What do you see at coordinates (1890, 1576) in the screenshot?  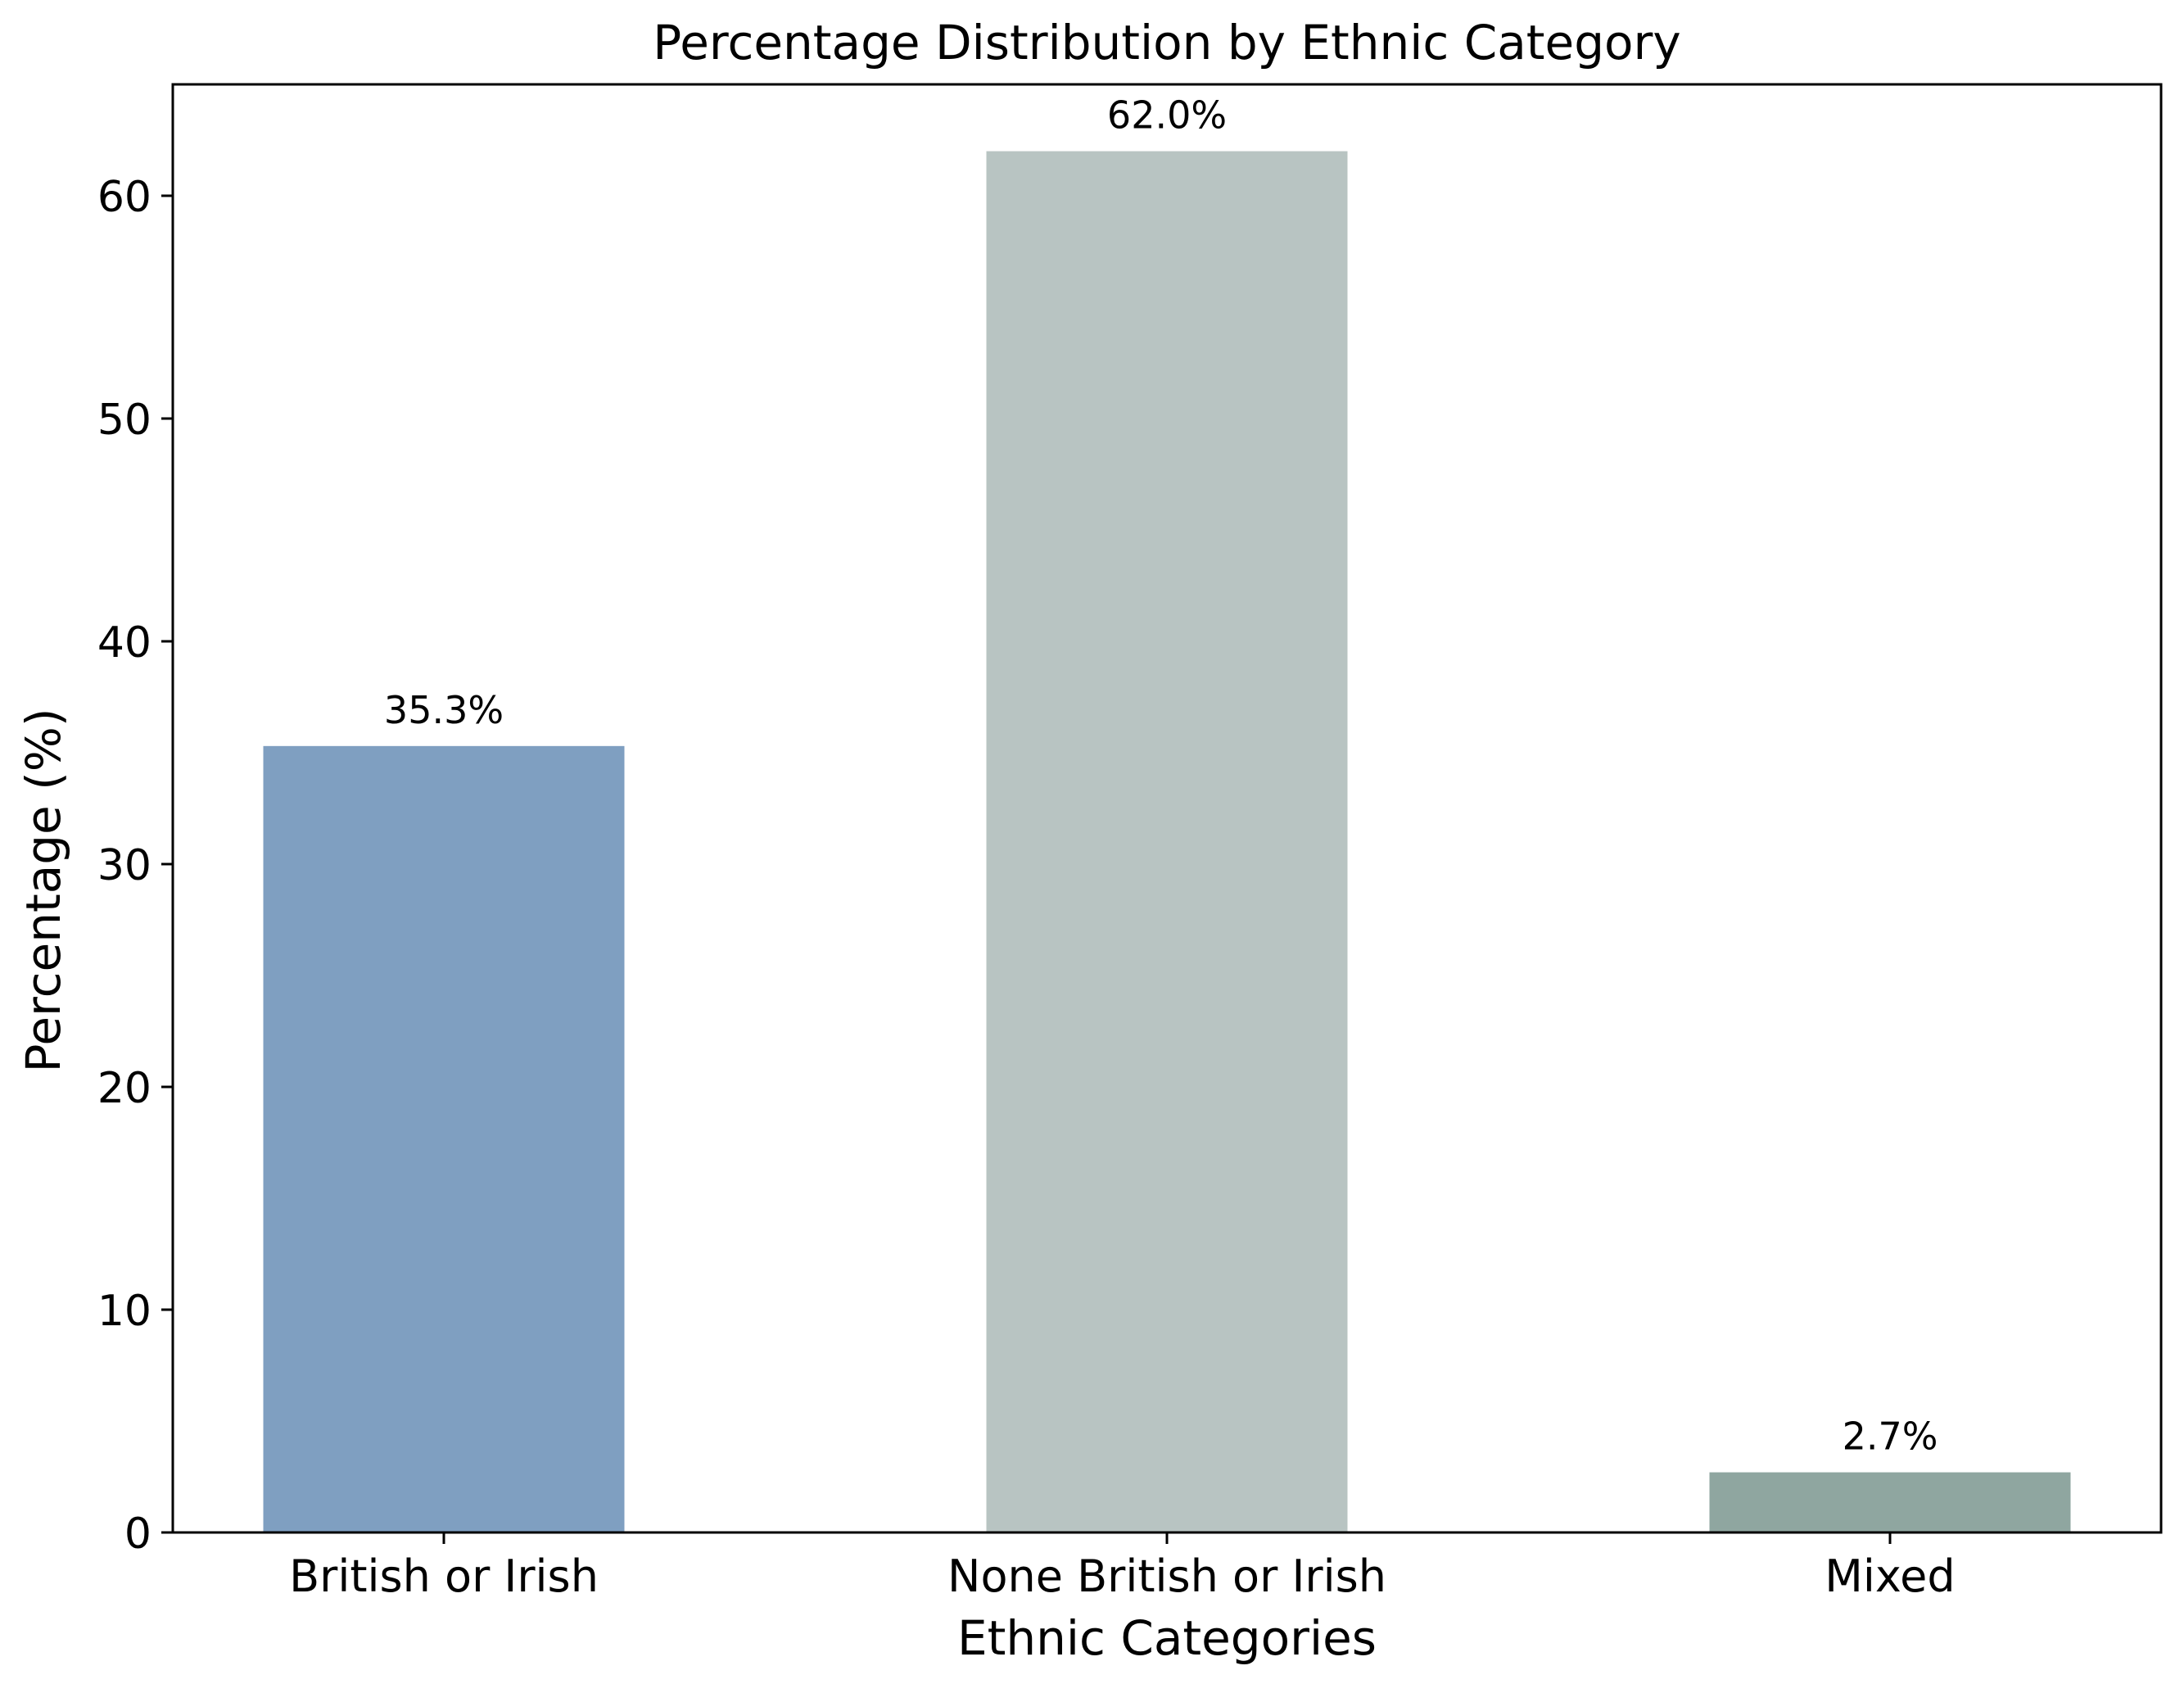 I see `x-tick-label: Mixed` at bounding box center [1890, 1576].